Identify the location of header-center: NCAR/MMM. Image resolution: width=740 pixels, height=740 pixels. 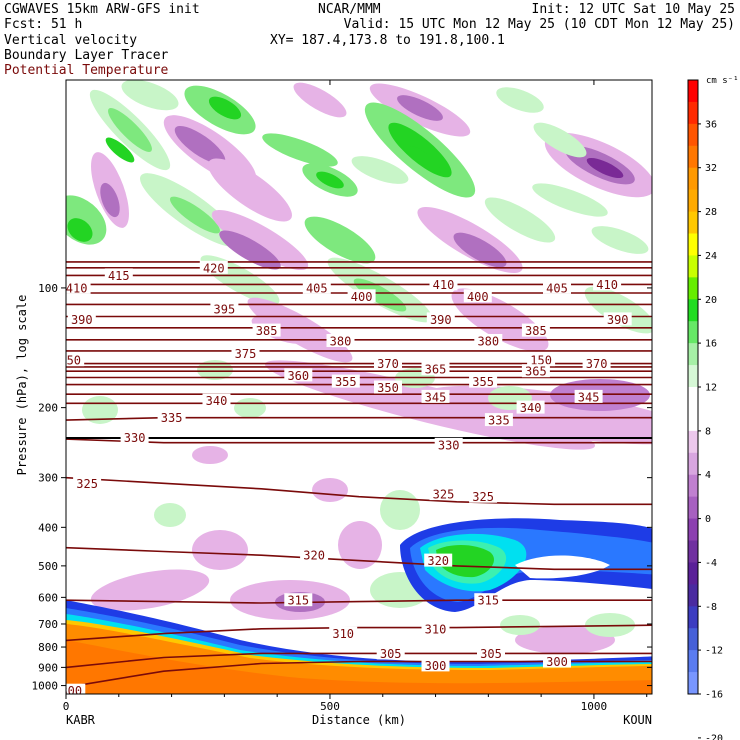
(349, 9).